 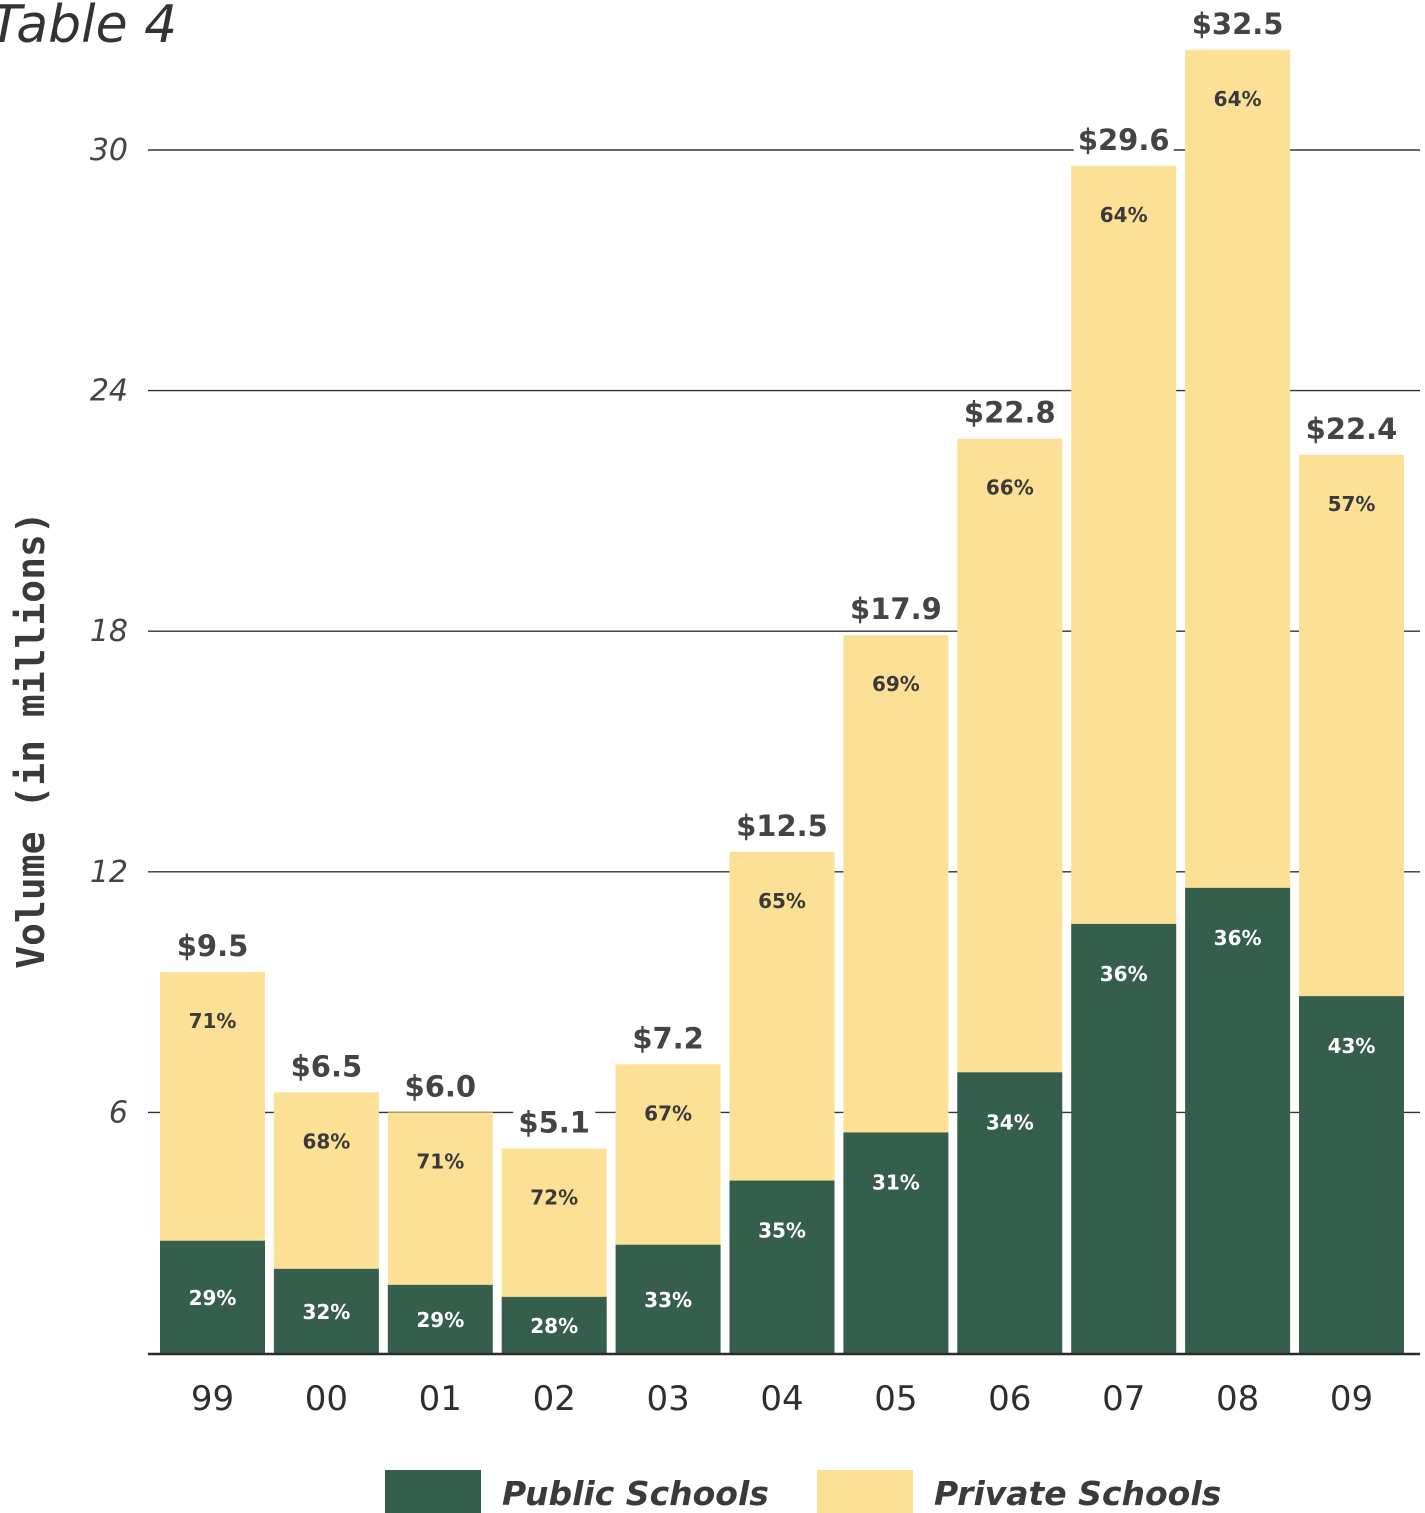 I want to click on total-label-03: $7.2, so click(x=668, y=1038).